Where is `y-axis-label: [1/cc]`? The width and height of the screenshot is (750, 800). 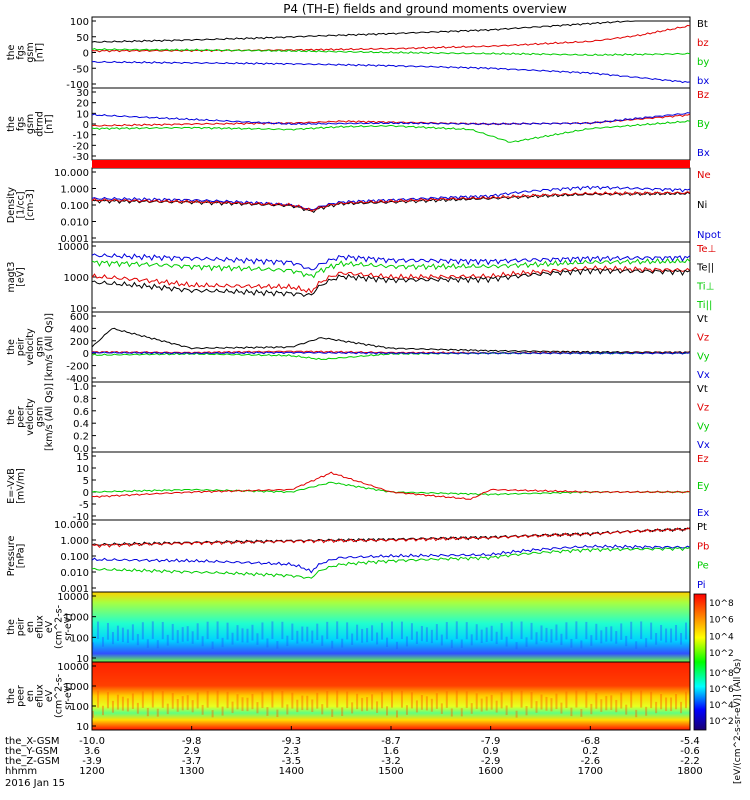
y-axis-label: [1/cc] is located at coordinates (21, 204).